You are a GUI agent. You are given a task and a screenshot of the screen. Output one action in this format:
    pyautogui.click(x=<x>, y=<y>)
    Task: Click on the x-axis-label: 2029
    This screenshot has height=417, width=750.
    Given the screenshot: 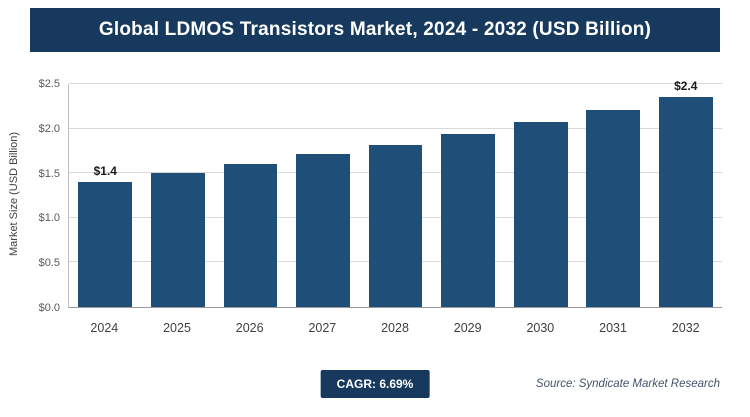 What is the action you would take?
    pyautogui.click(x=467, y=328)
    